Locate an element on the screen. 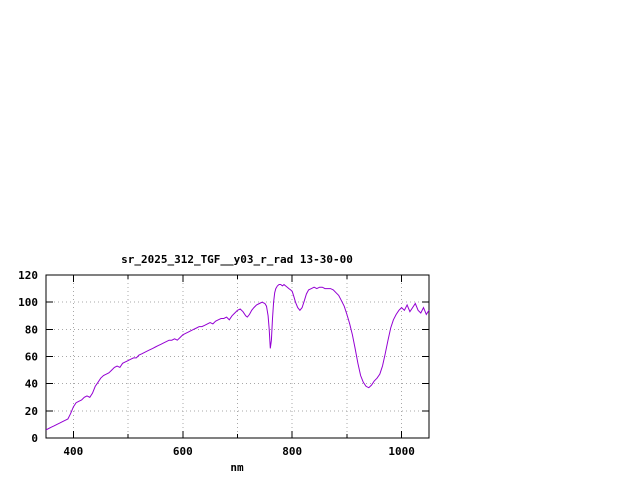 The image size is (640, 480). x-tick-label: 600 is located at coordinates (183, 451).